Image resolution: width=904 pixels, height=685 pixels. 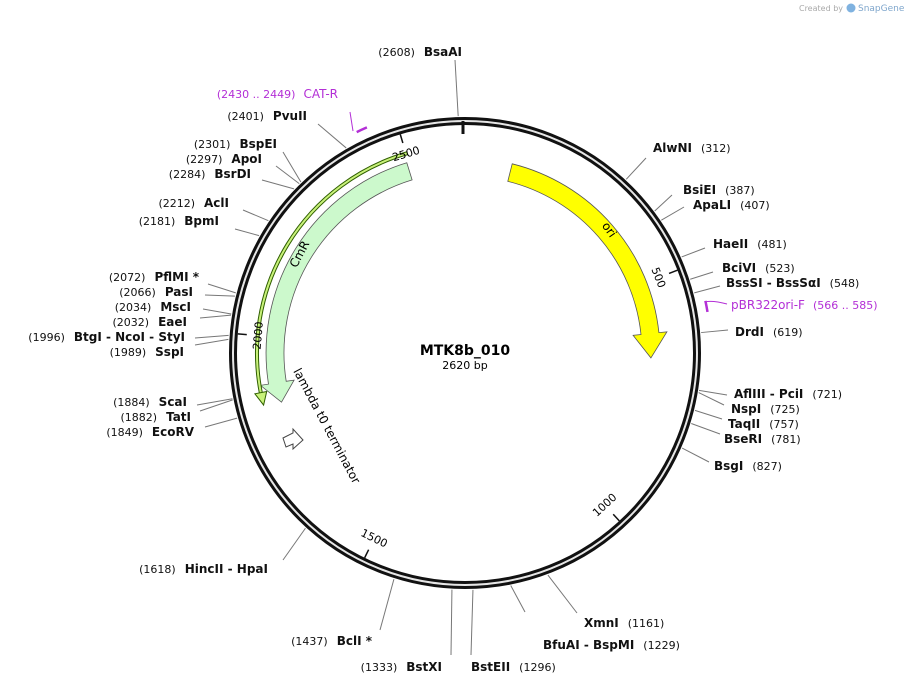 What do you see at coordinates (173, 402) in the screenshot?
I see `site-name: ScaI` at bounding box center [173, 402].